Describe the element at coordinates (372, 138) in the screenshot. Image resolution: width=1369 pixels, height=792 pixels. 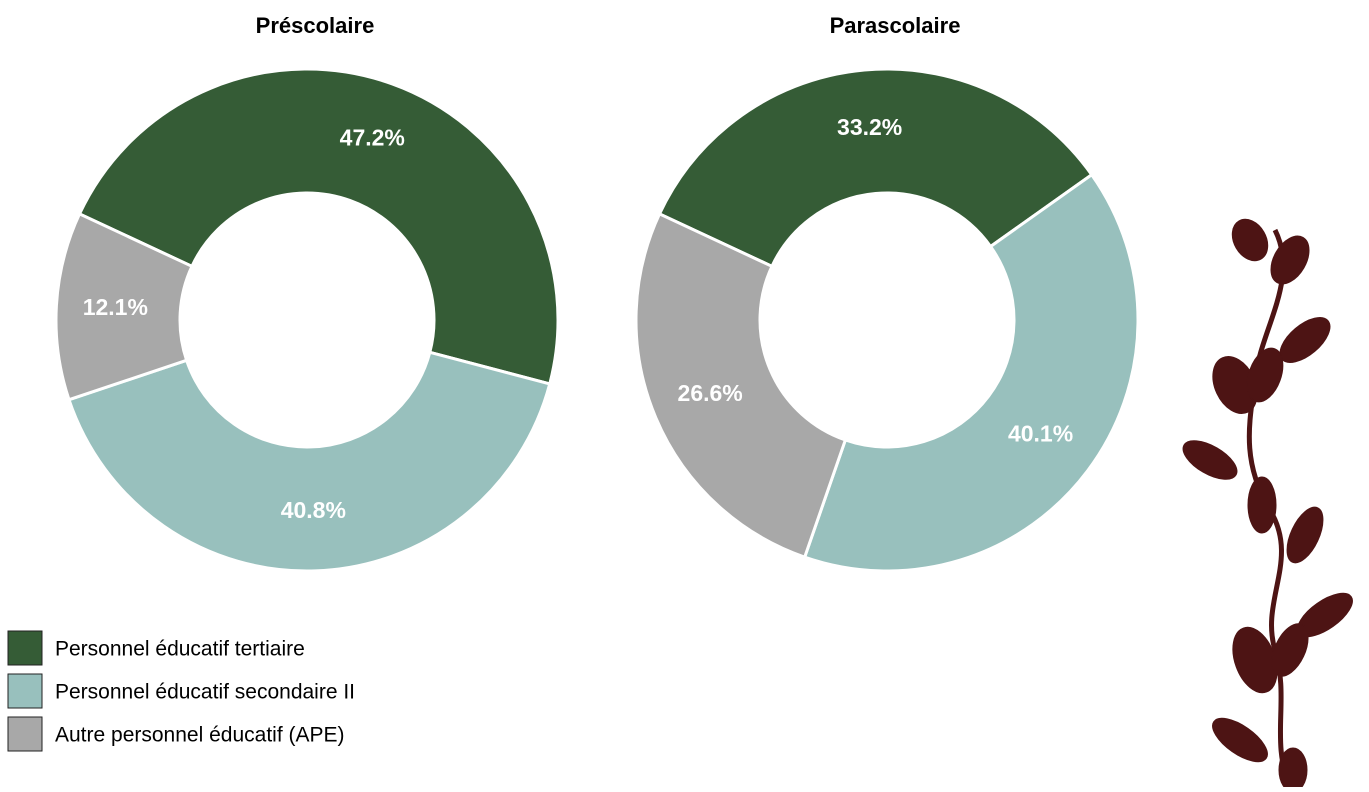
I see `value-label: 47.2%` at that location.